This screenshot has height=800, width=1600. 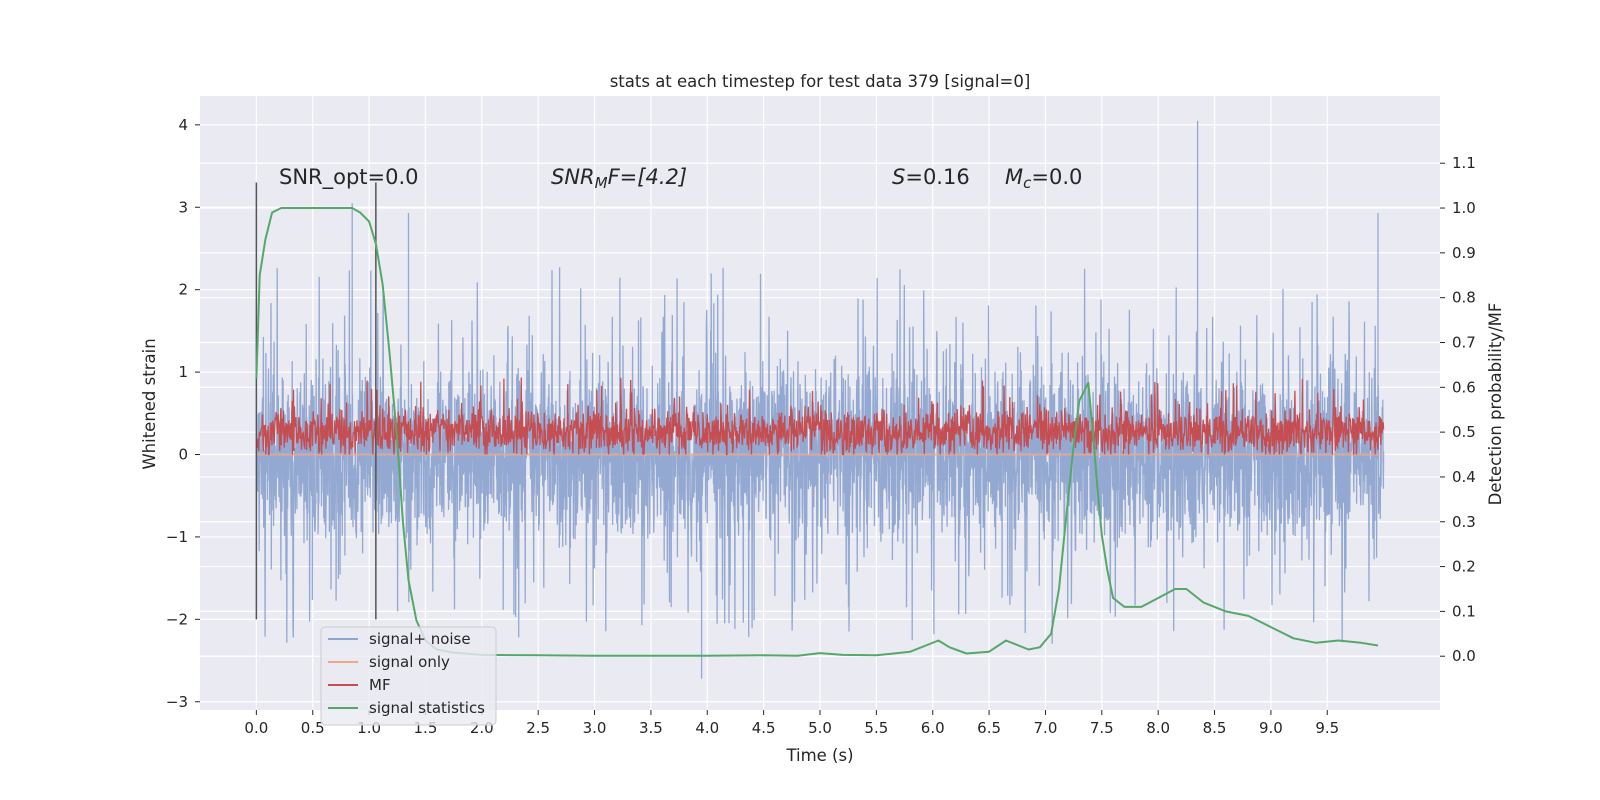 I want to click on x-tick-label: 5.5, so click(x=876, y=728).